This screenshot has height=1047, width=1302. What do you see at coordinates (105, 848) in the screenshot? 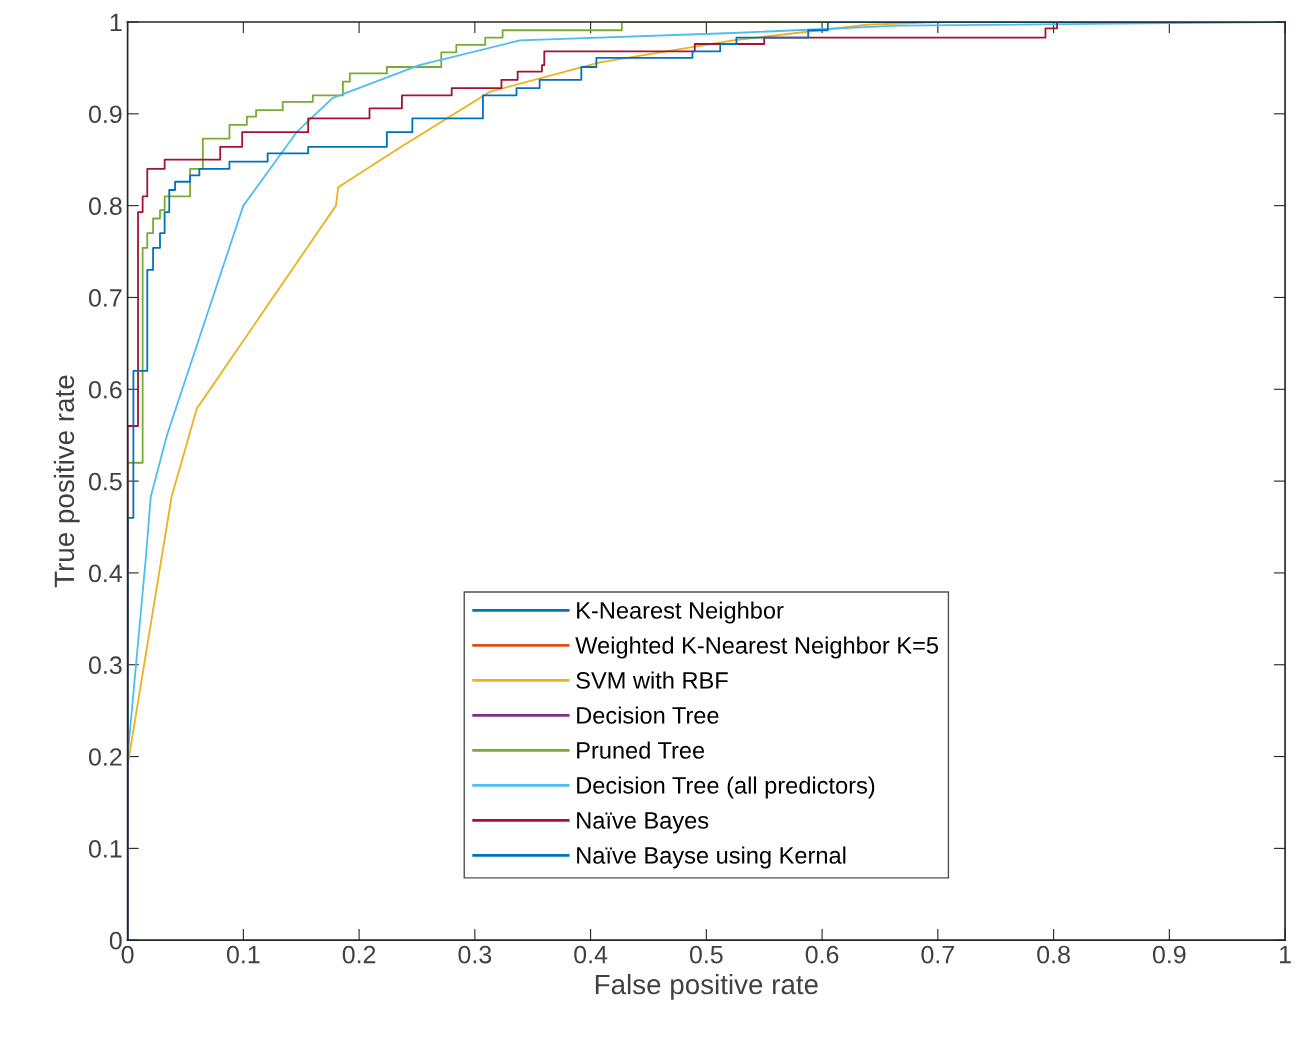
I see `y-tick-label: 0.1` at bounding box center [105, 848].